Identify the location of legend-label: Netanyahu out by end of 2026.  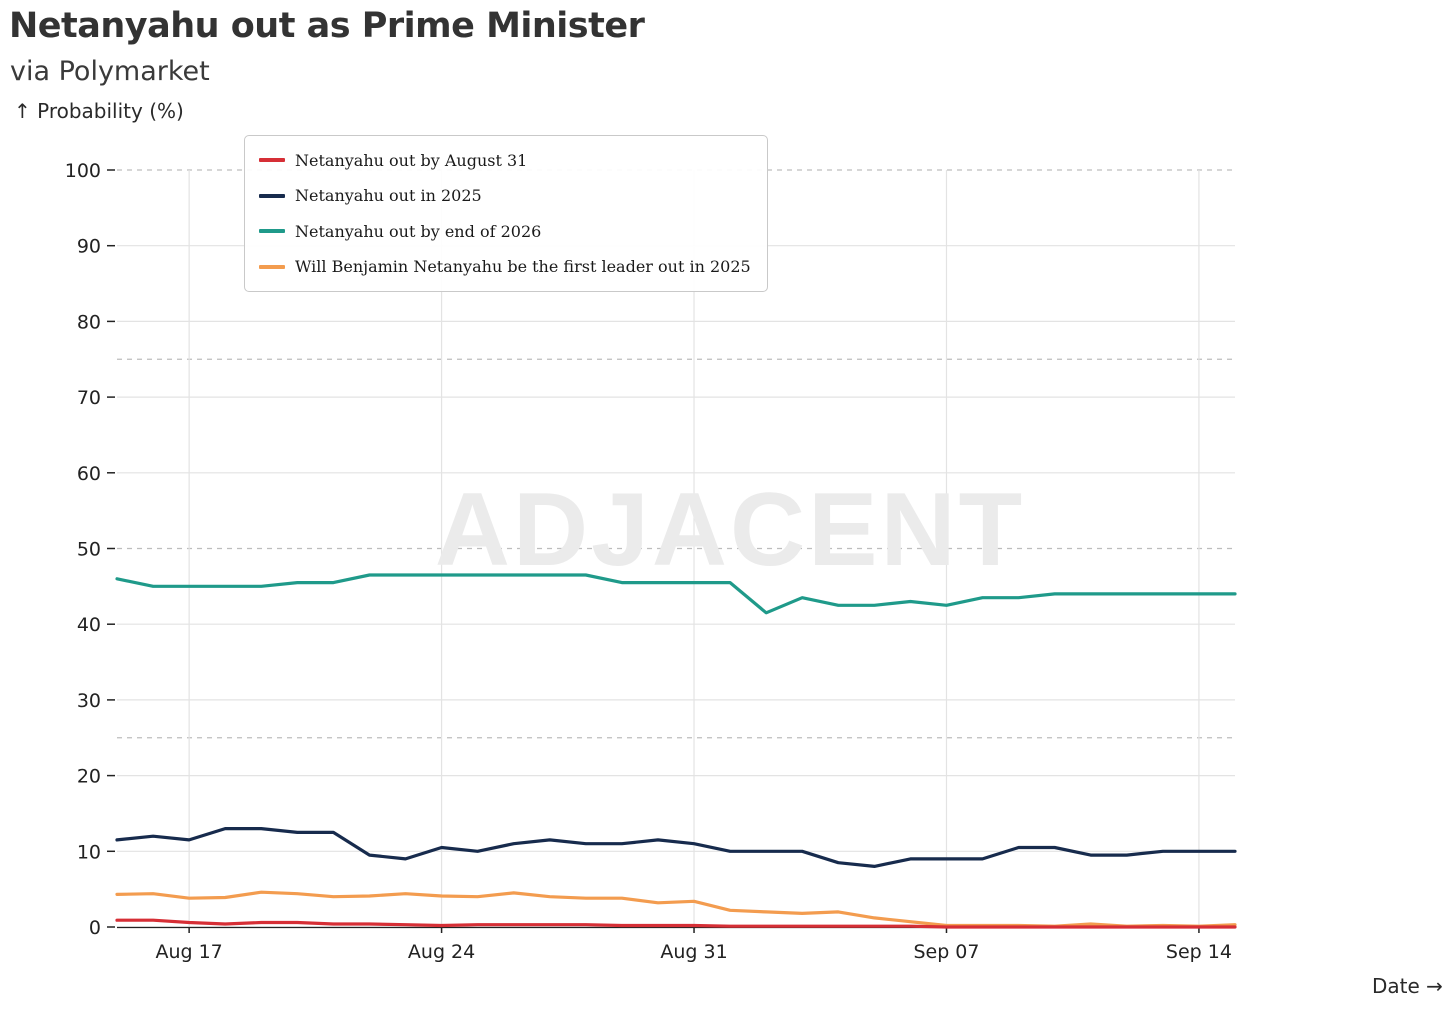
(418, 231).